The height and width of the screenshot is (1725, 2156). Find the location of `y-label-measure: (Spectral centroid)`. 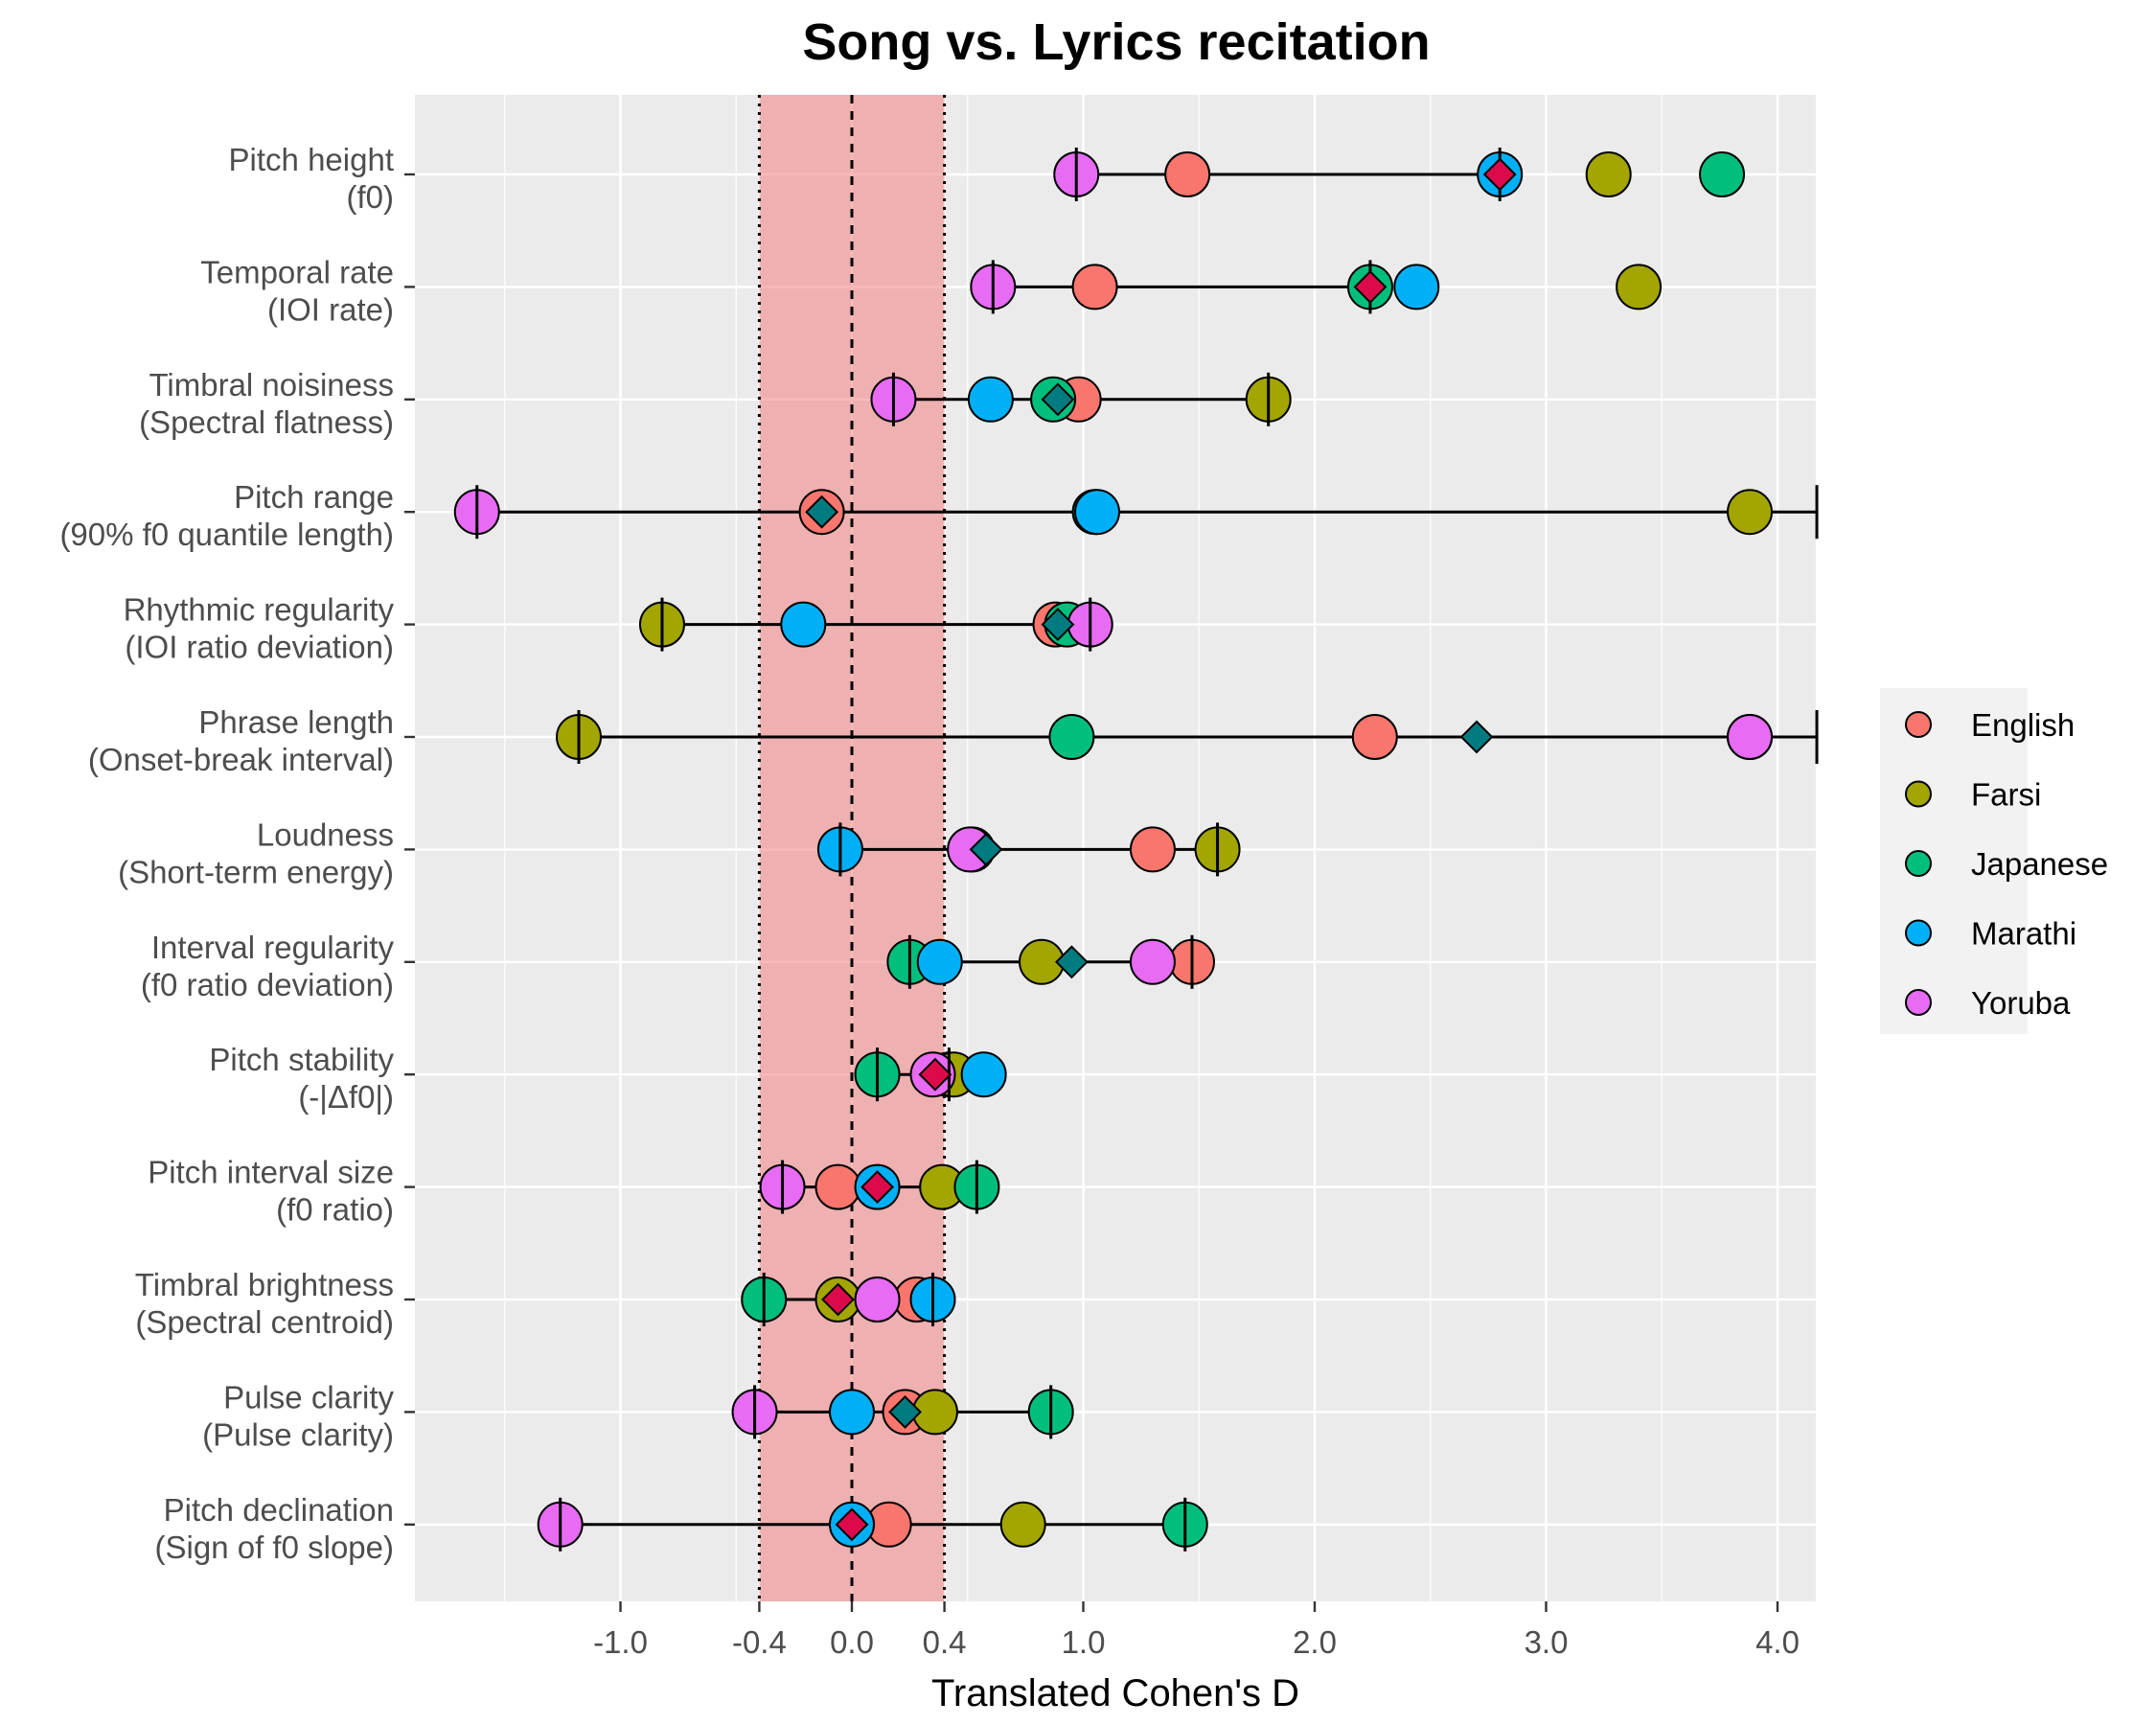

y-label-measure: (Spectral centroid) is located at coordinates (264, 1322).